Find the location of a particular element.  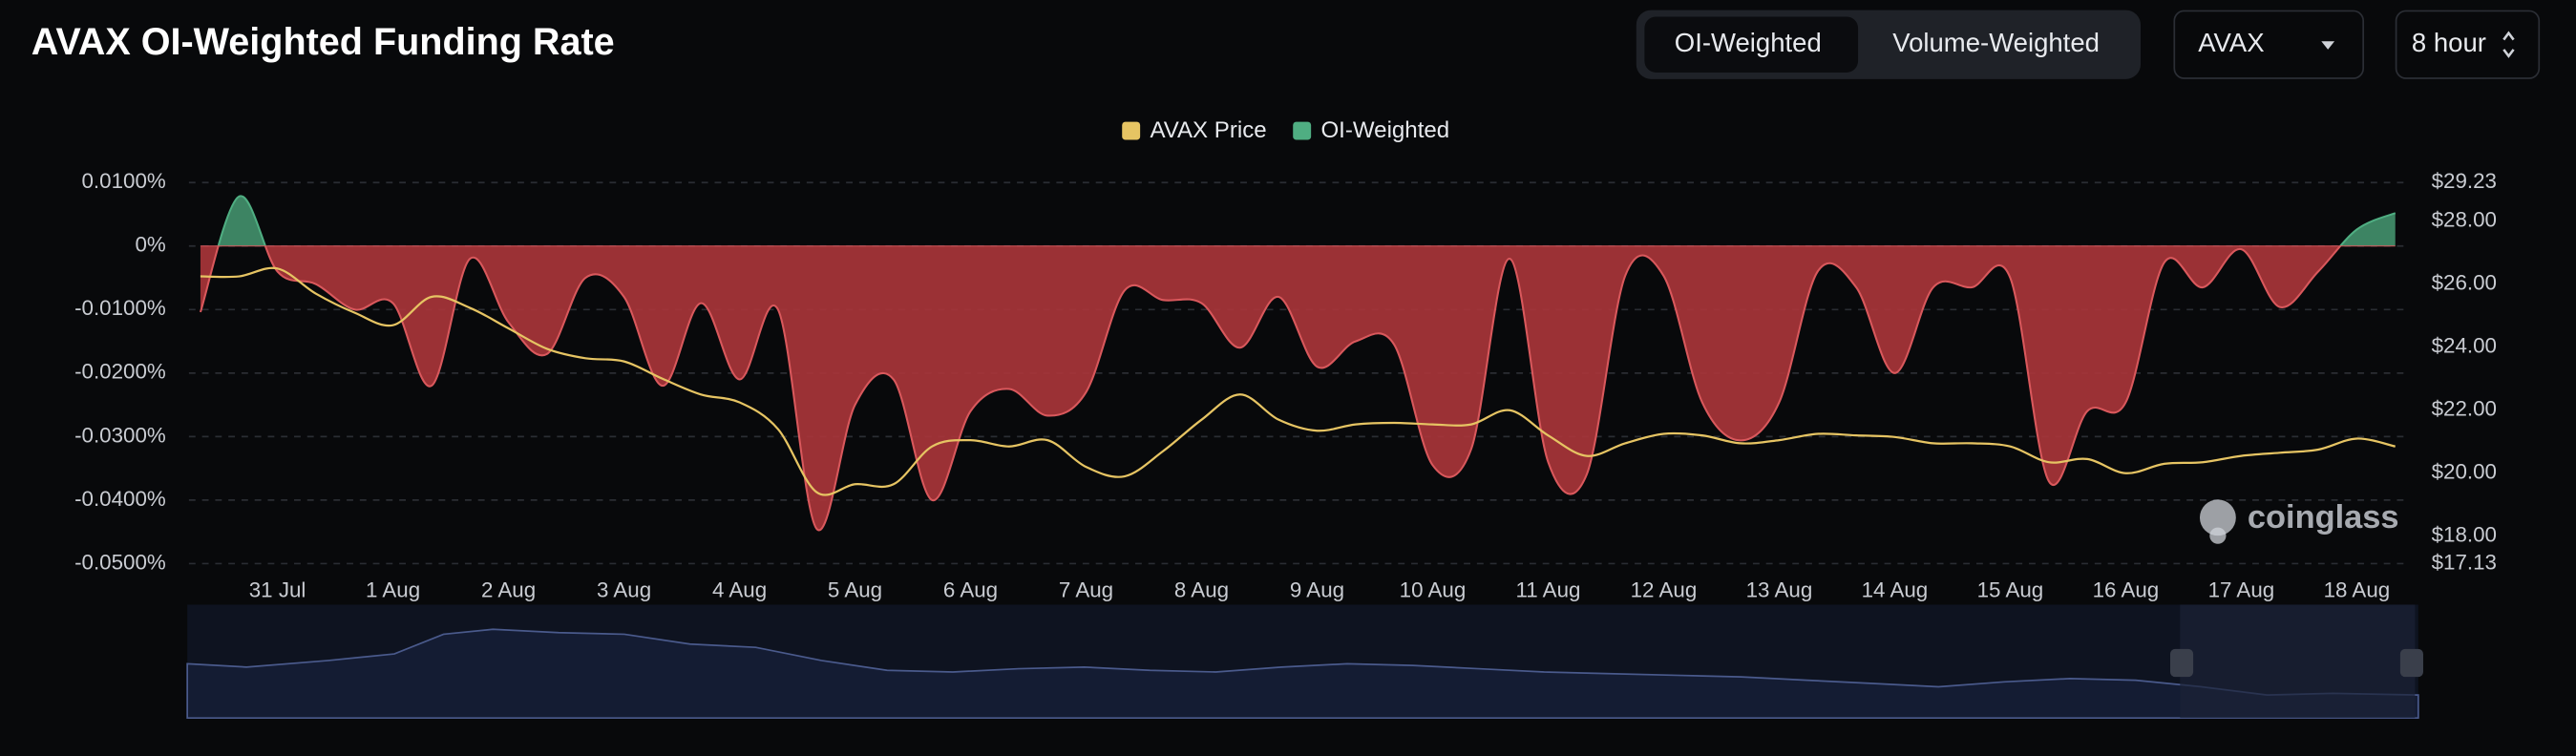

y-tick-label: 0.0100% is located at coordinates (124, 181).